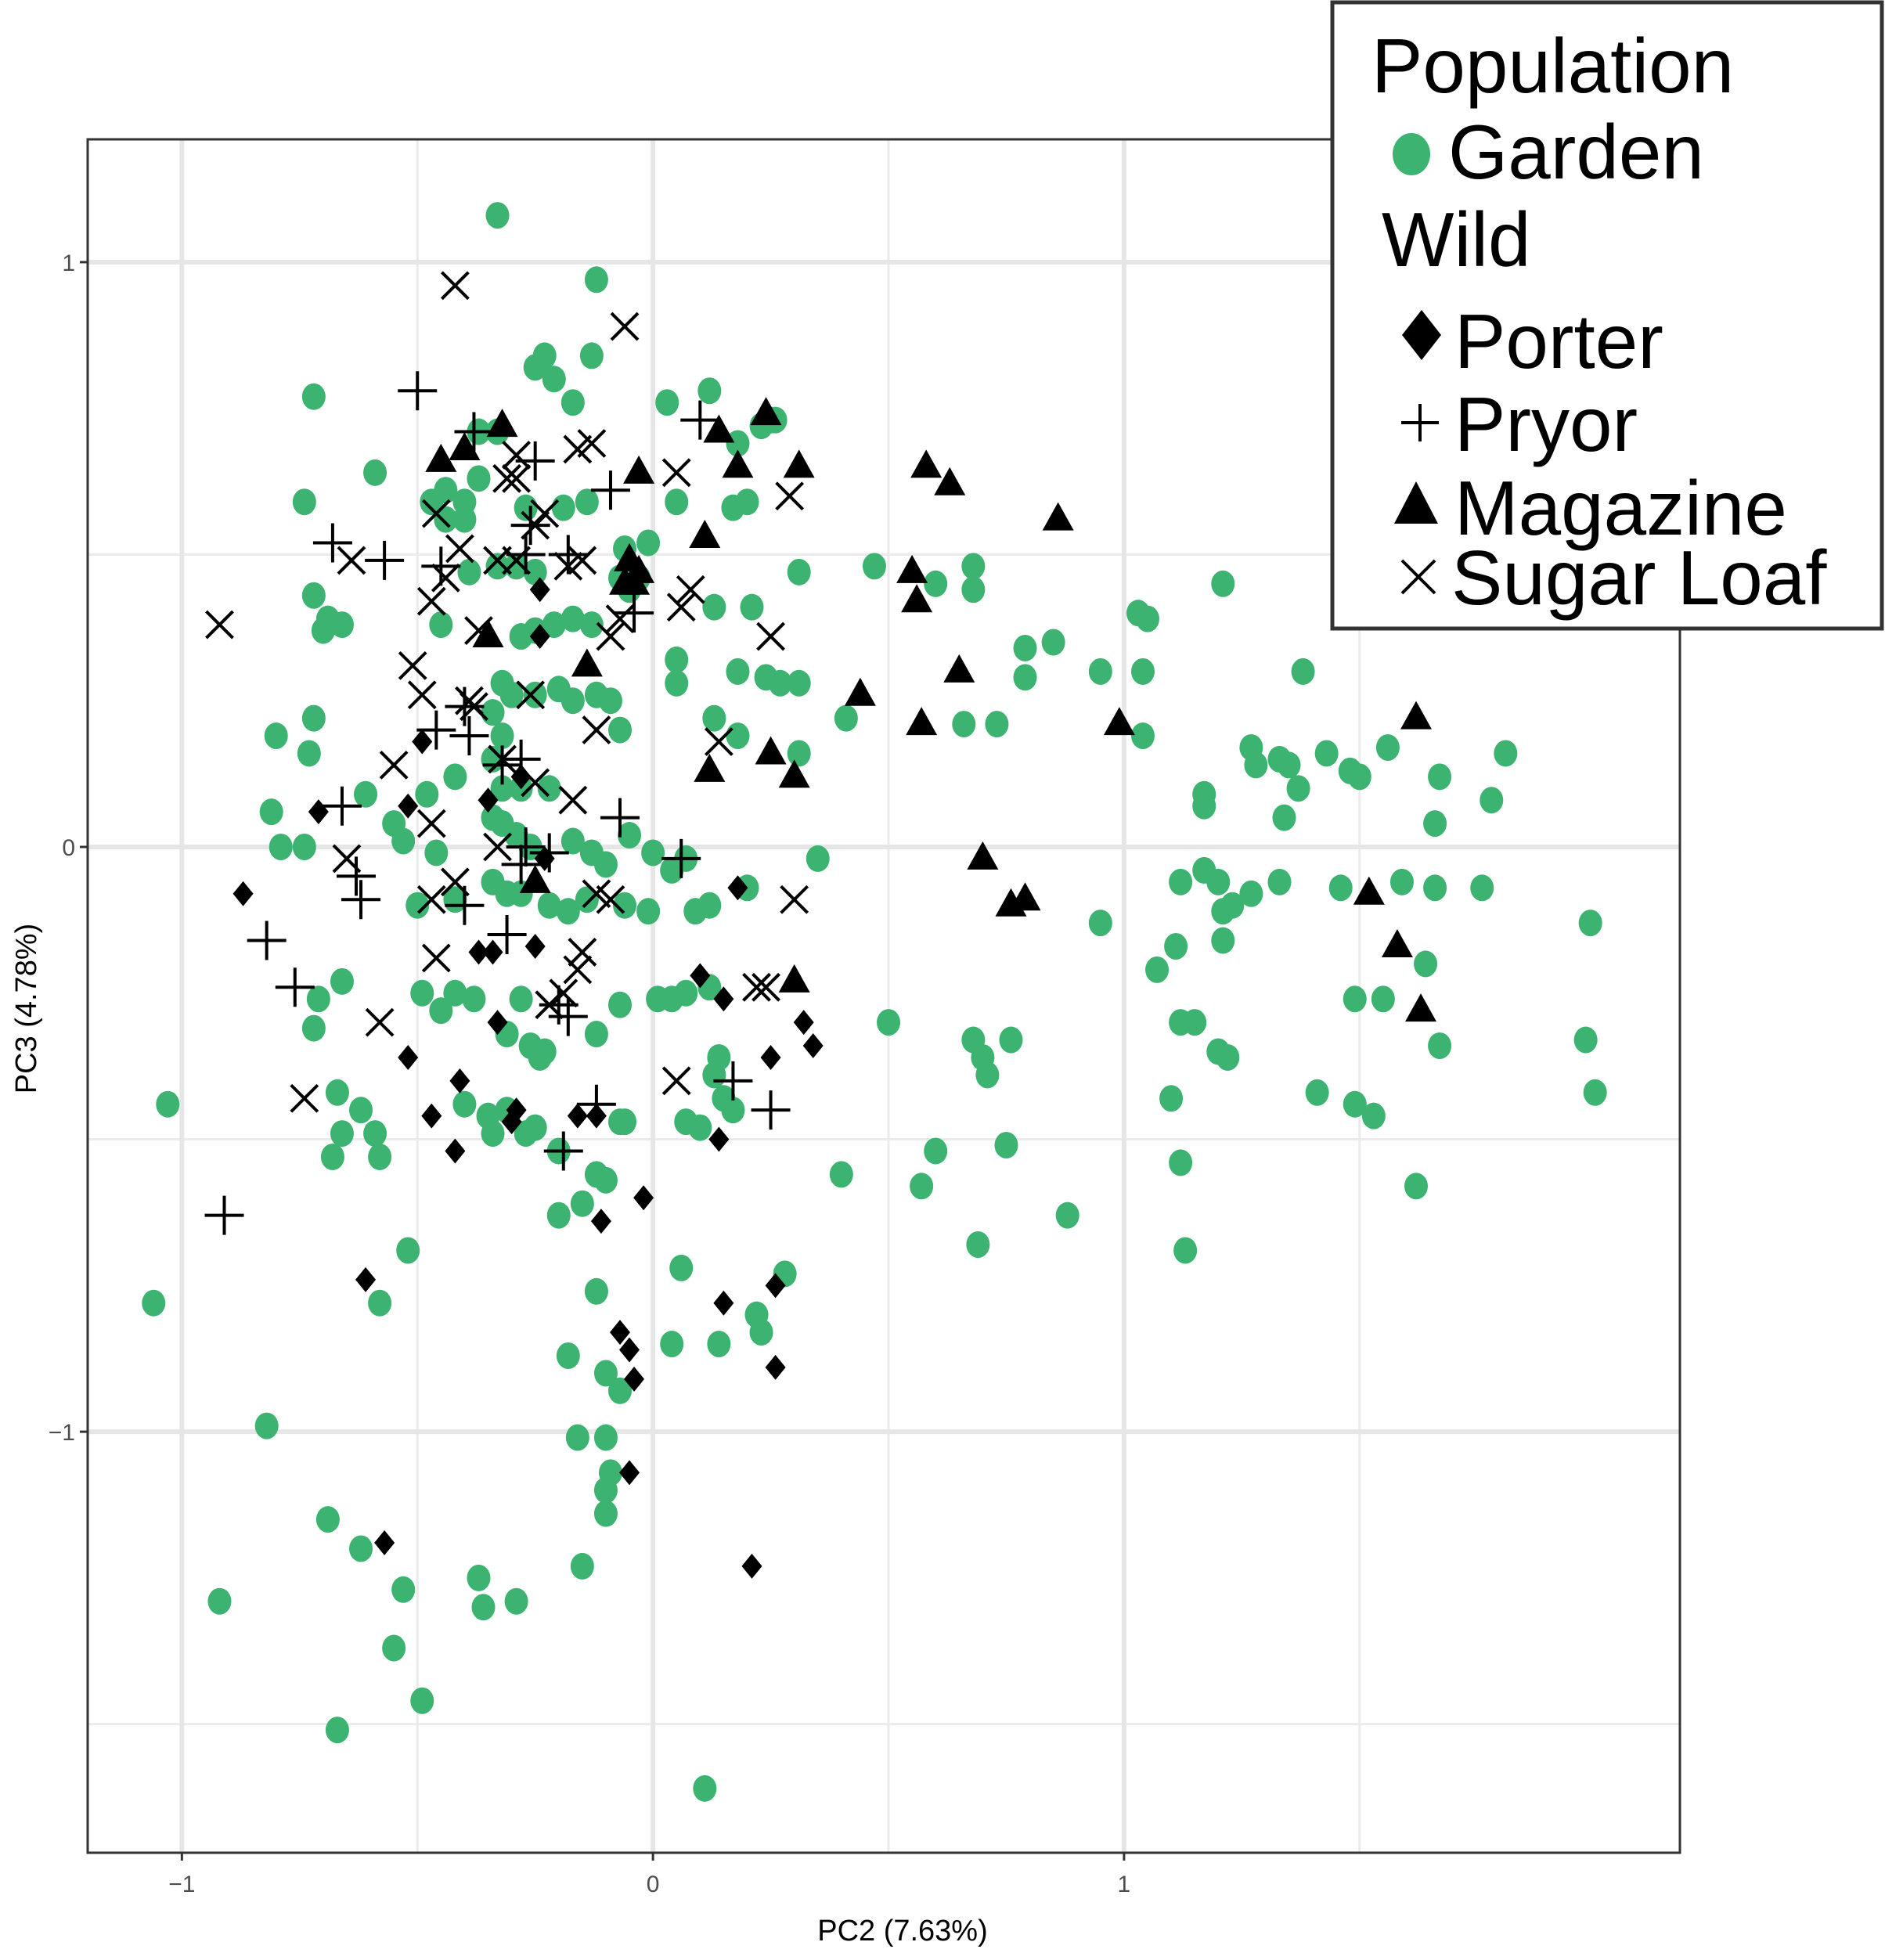 The height and width of the screenshot is (1960, 1885). Describe the element at coordinates (68, 263) in the screenshot. I see `y-tick-label: 1` at that location.